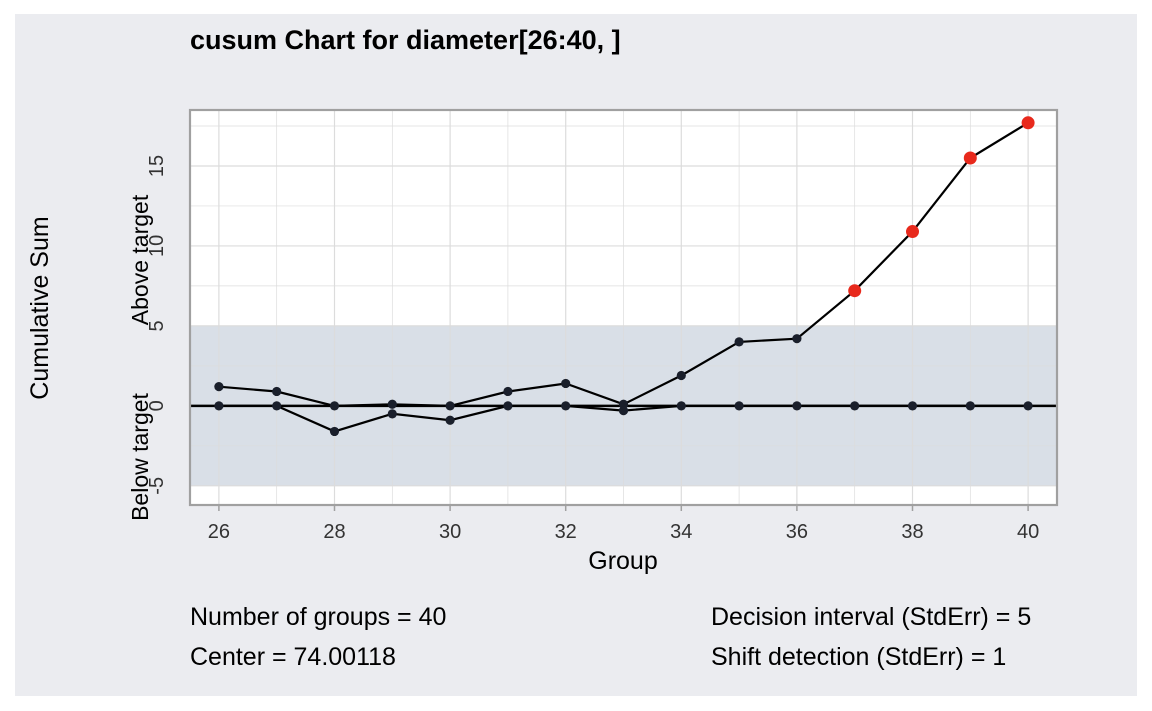 Image resolution: width=1152 pixels, height=711 pixels. I want to click on decision-interval: Decision interval (StdErr) = 5, so click(871, 617).